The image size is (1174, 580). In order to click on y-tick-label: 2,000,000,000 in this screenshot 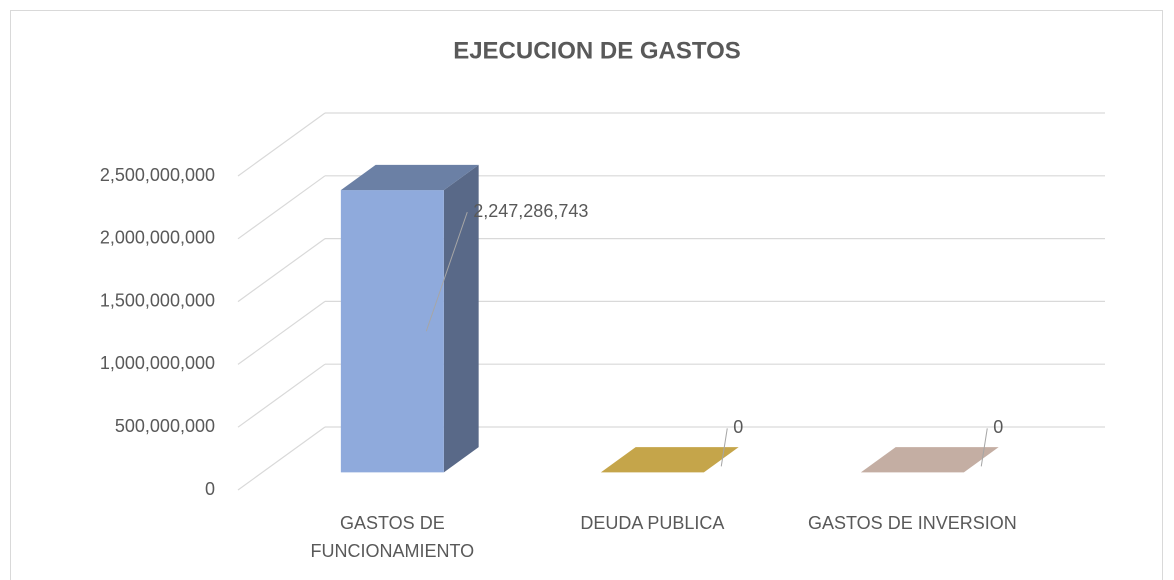, I will do `click(157, 238)`.